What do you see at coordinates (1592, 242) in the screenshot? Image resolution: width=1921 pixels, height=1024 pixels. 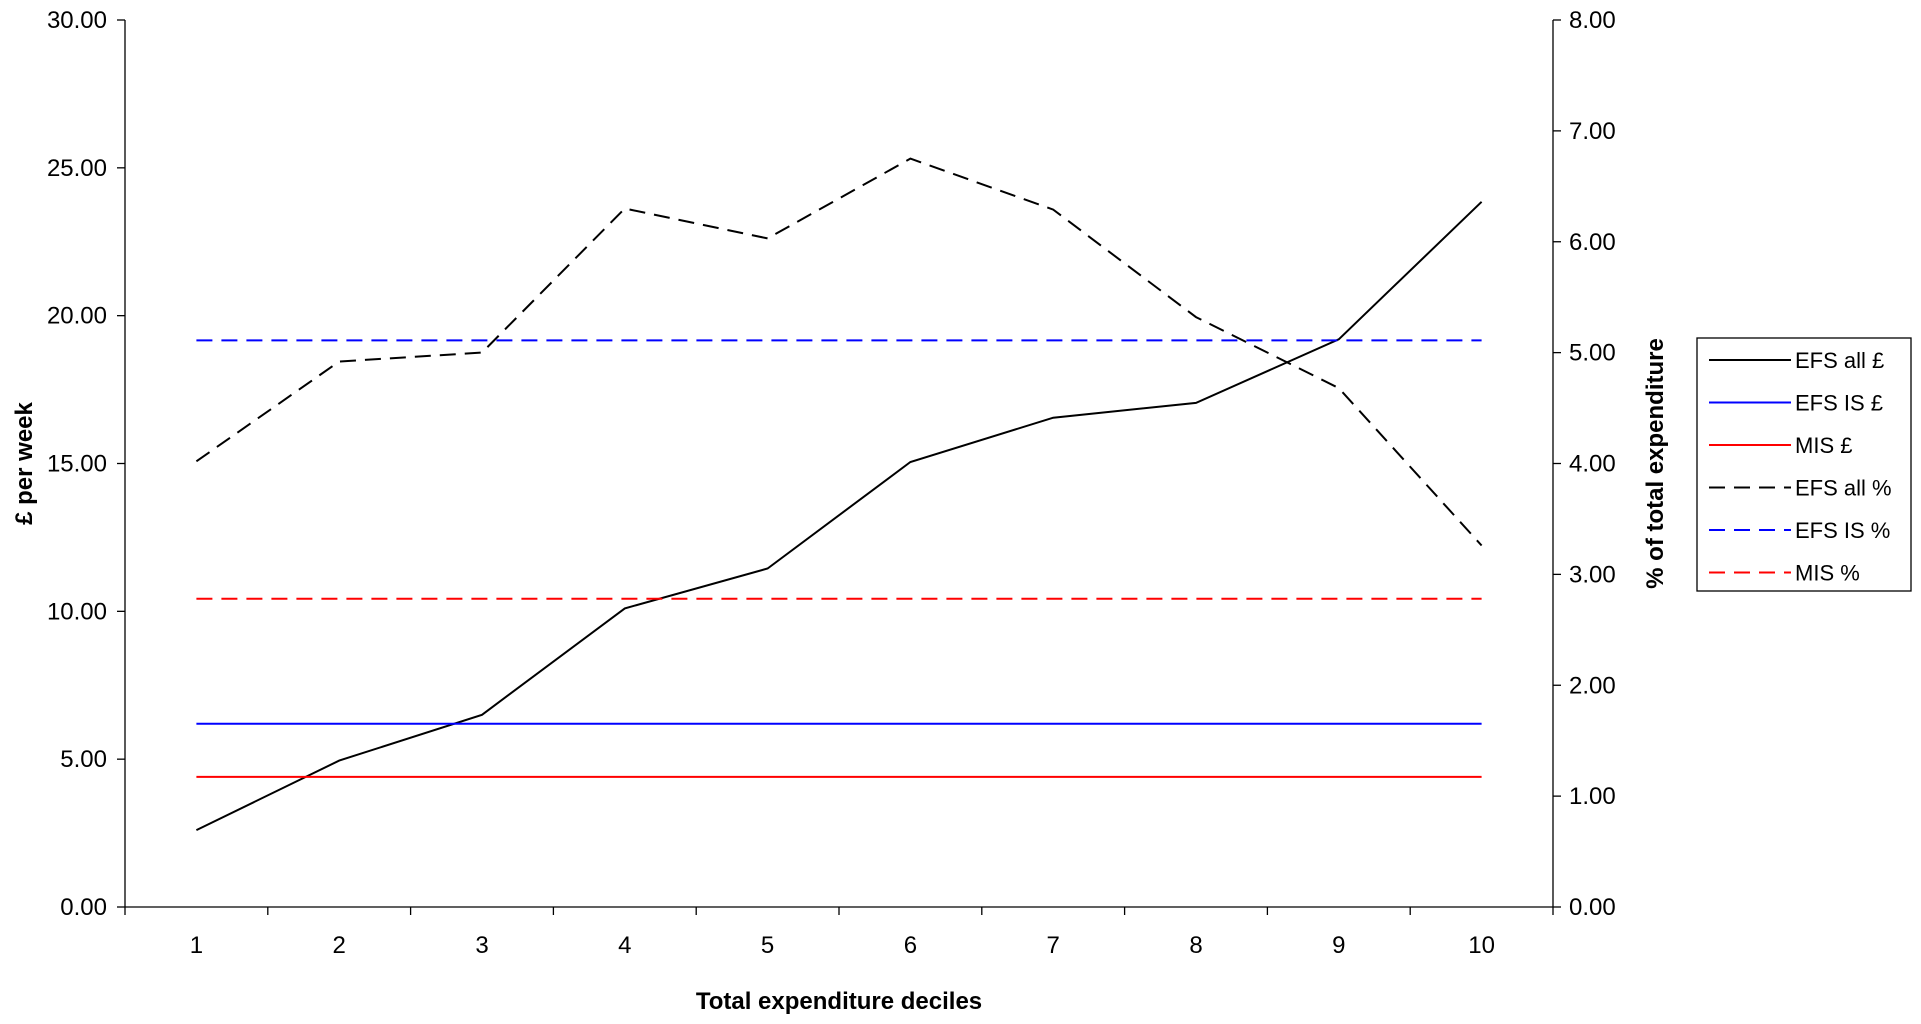 I see `y2-tick-label: 6.00` at bounding box center [1592, 242].